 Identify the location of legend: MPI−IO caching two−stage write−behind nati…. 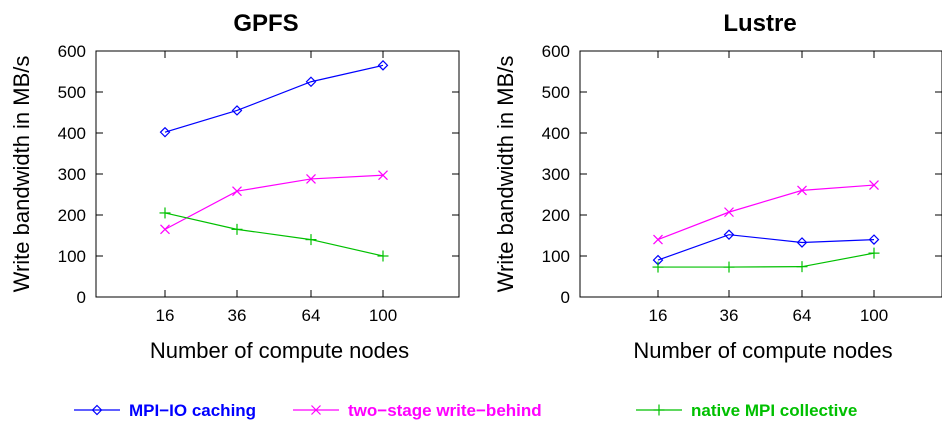
(465, 410).